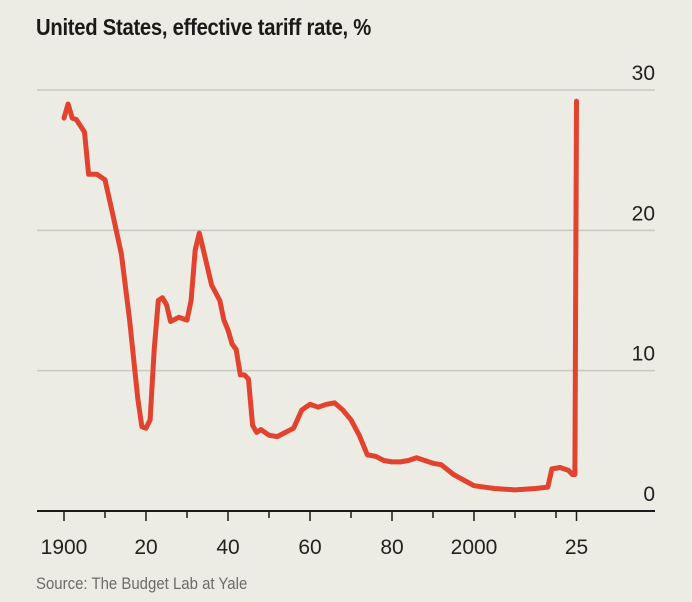  Describe the element at coordinates (145, 547) in the screenshot. I see `x-tick-label: 20` at that location.